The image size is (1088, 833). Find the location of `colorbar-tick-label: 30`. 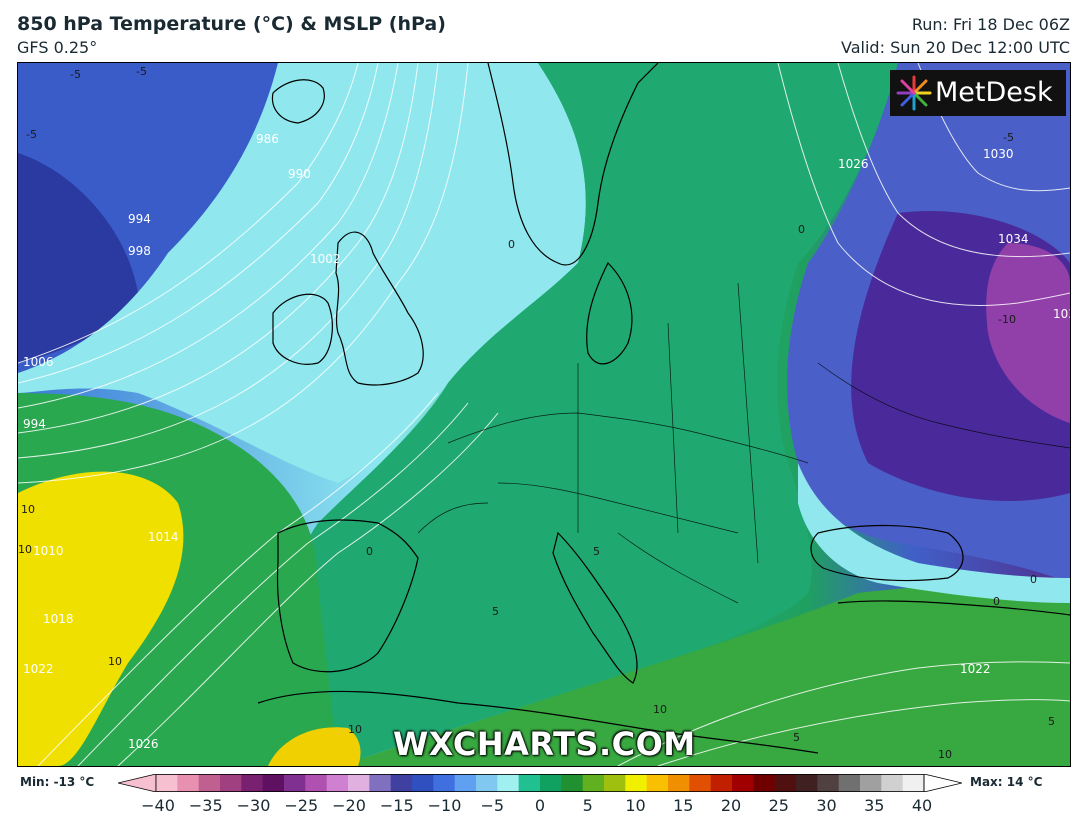

colorbar-tick-label: 30 is located at coordinates (826, 805).